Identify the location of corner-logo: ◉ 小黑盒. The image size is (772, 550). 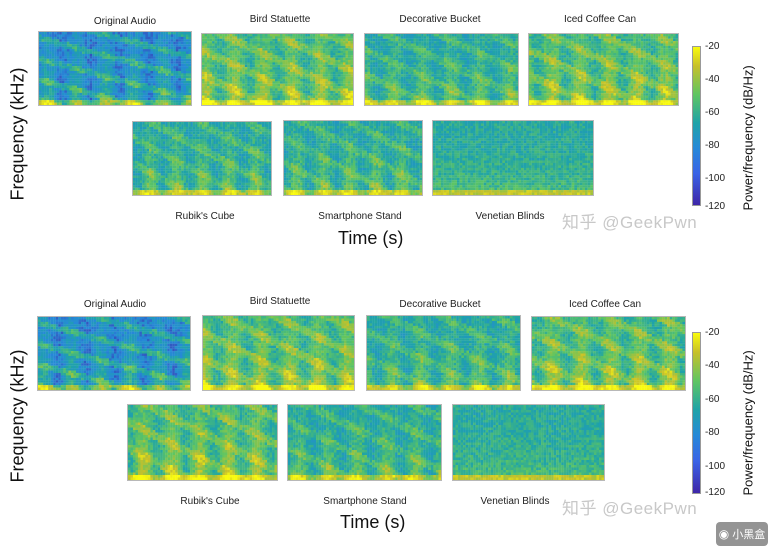
(742, 534).